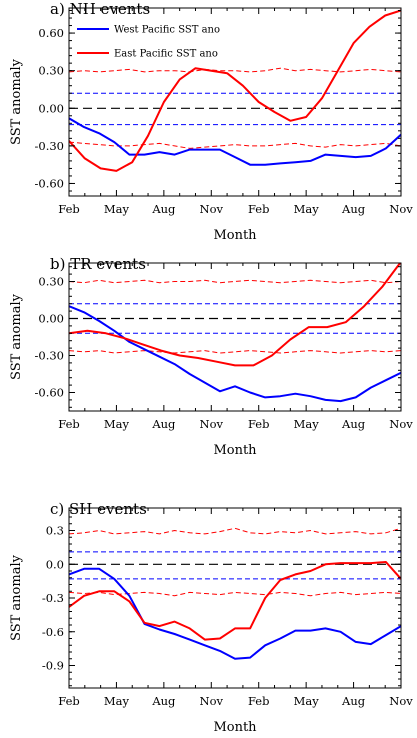 This screenshot has height=738, width=417. I want to click on panel-title: c) SH events, so click(98, 509).